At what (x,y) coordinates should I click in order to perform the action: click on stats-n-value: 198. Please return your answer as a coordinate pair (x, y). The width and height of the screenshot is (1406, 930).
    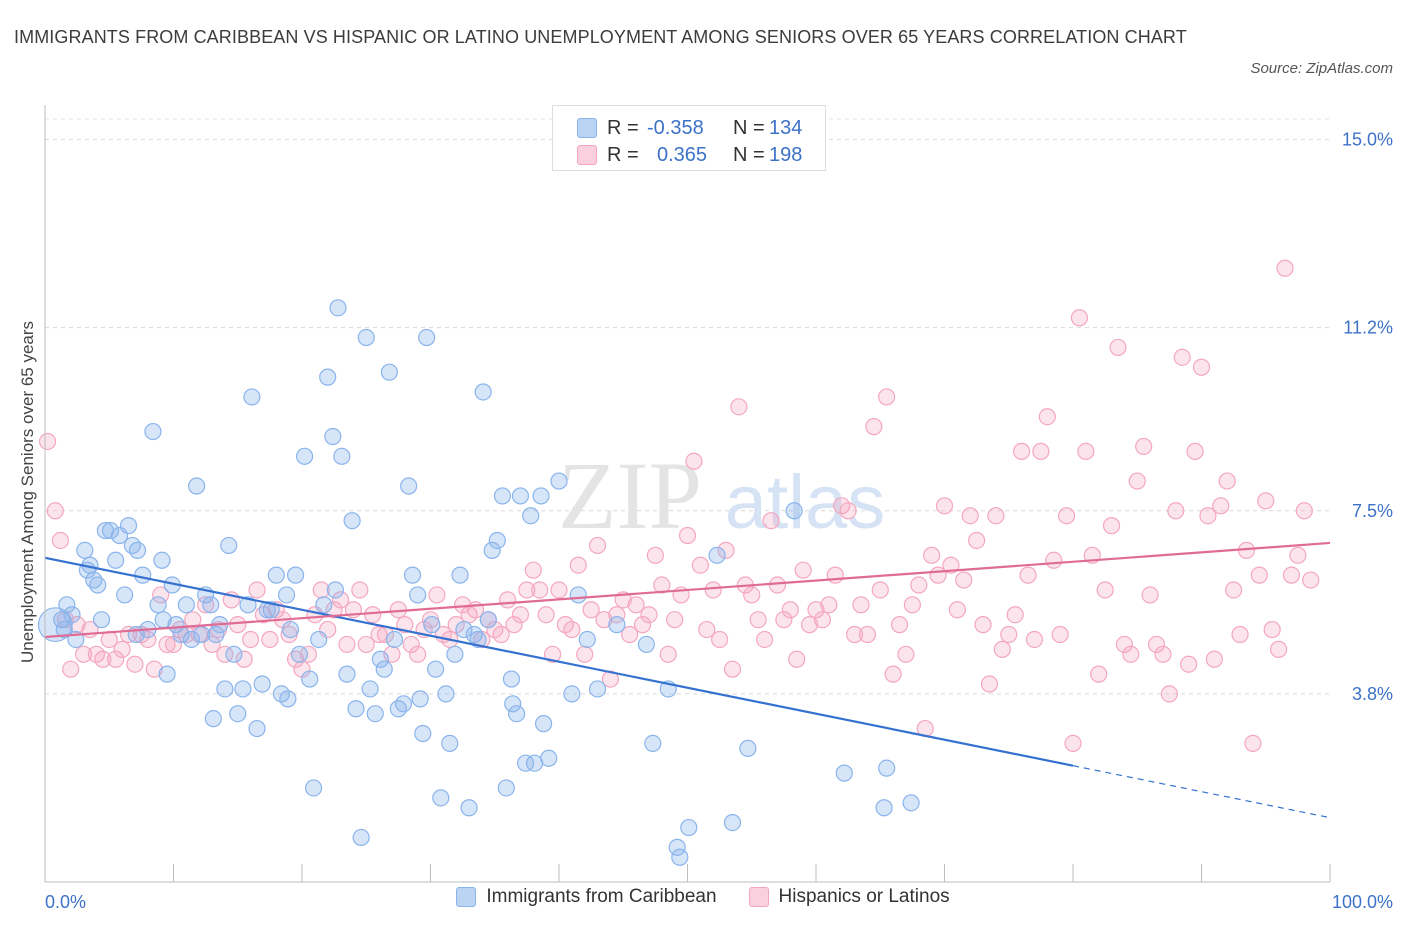
    Looking at the image, I should click on (786, 154).